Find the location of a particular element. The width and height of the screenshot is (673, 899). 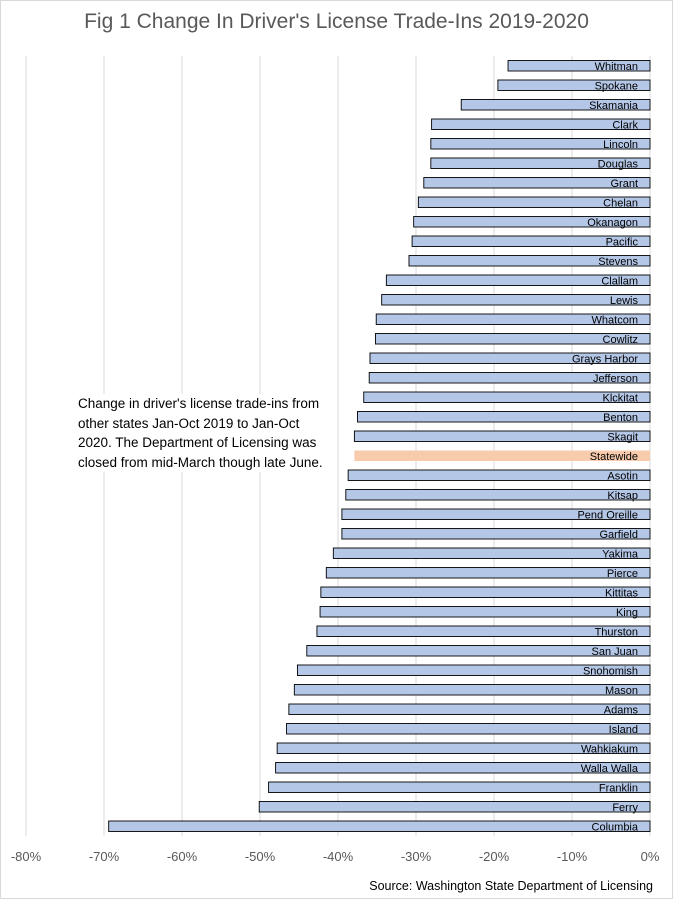

bar-pend-oreille is located at coordinates (496, 514).